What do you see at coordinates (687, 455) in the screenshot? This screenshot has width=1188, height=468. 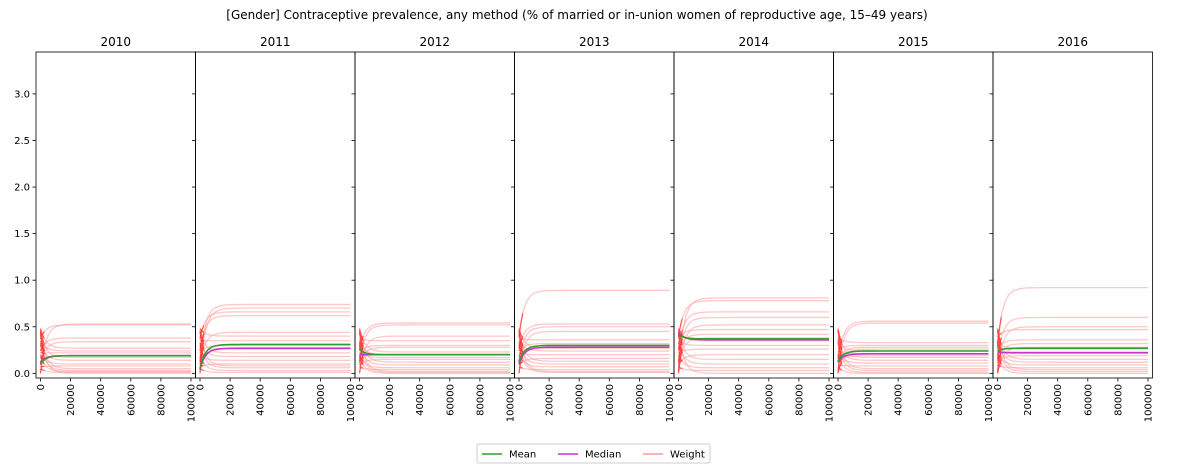 I see `legend-weight-label: Weight` at bounding box center [687, 455].